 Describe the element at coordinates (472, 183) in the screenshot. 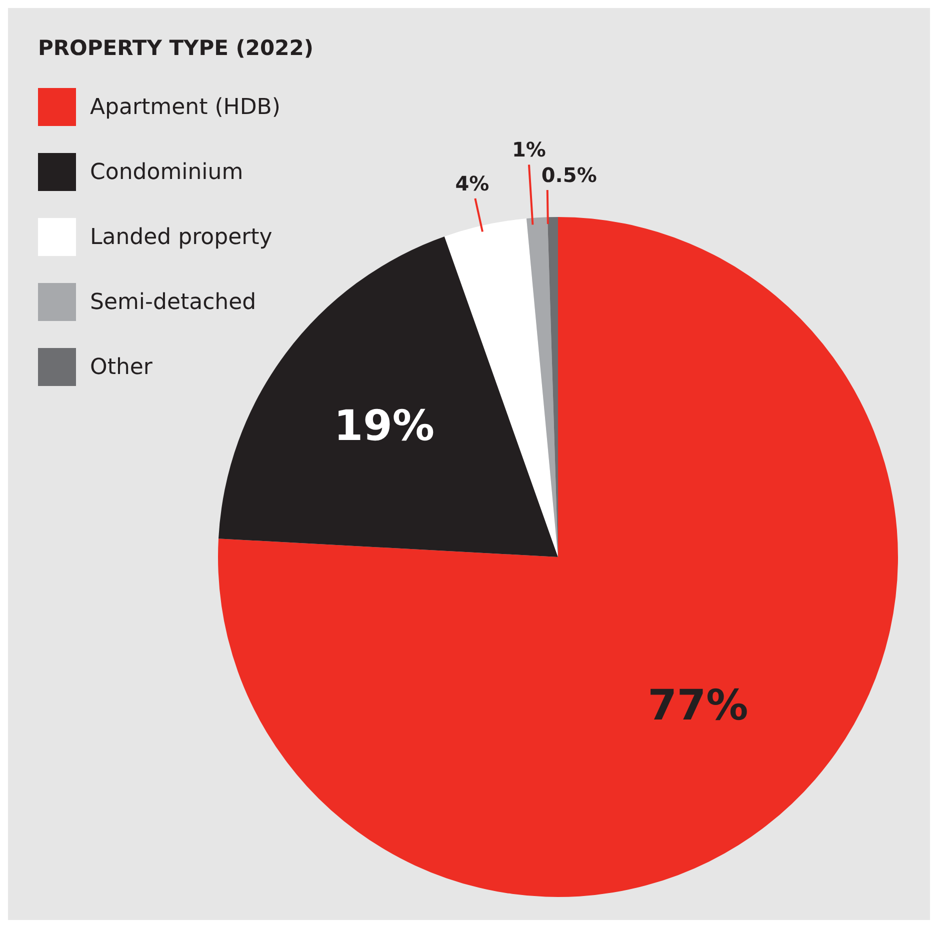

I see `data-label: 4%` at that location.